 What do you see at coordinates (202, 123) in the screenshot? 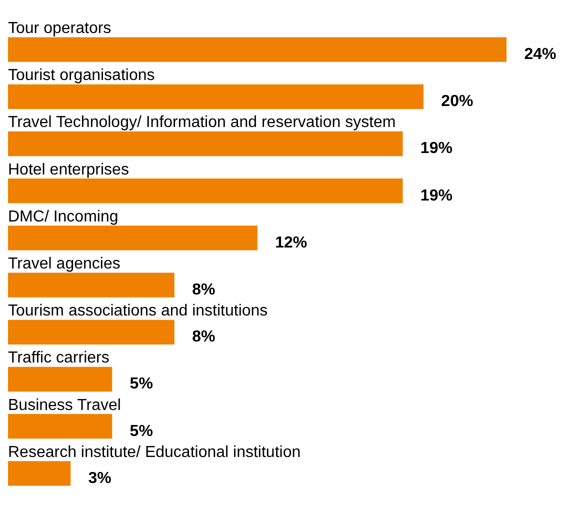
I see `y-tick-label: Travel Technology/ Information and reservation system` at bounding box center [202, 123].